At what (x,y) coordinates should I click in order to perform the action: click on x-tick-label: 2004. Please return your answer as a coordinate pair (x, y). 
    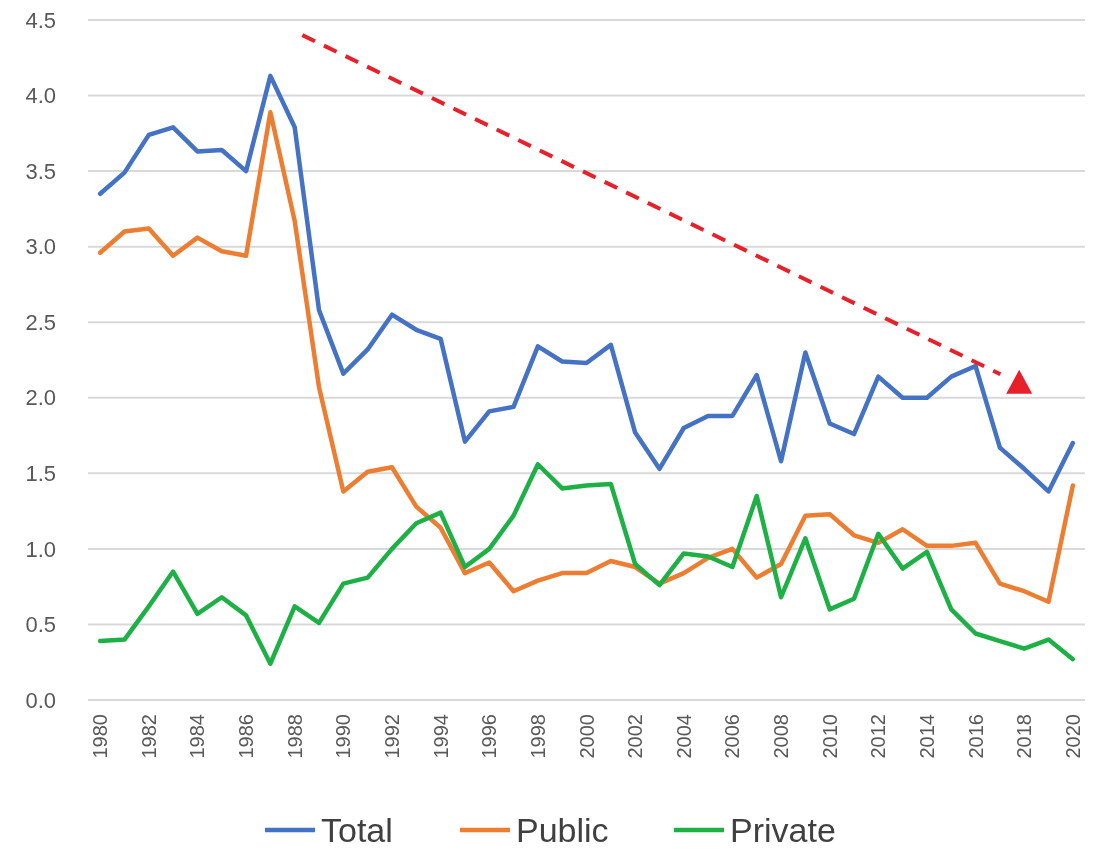
    Looking at the image, I should click on (683, 736).